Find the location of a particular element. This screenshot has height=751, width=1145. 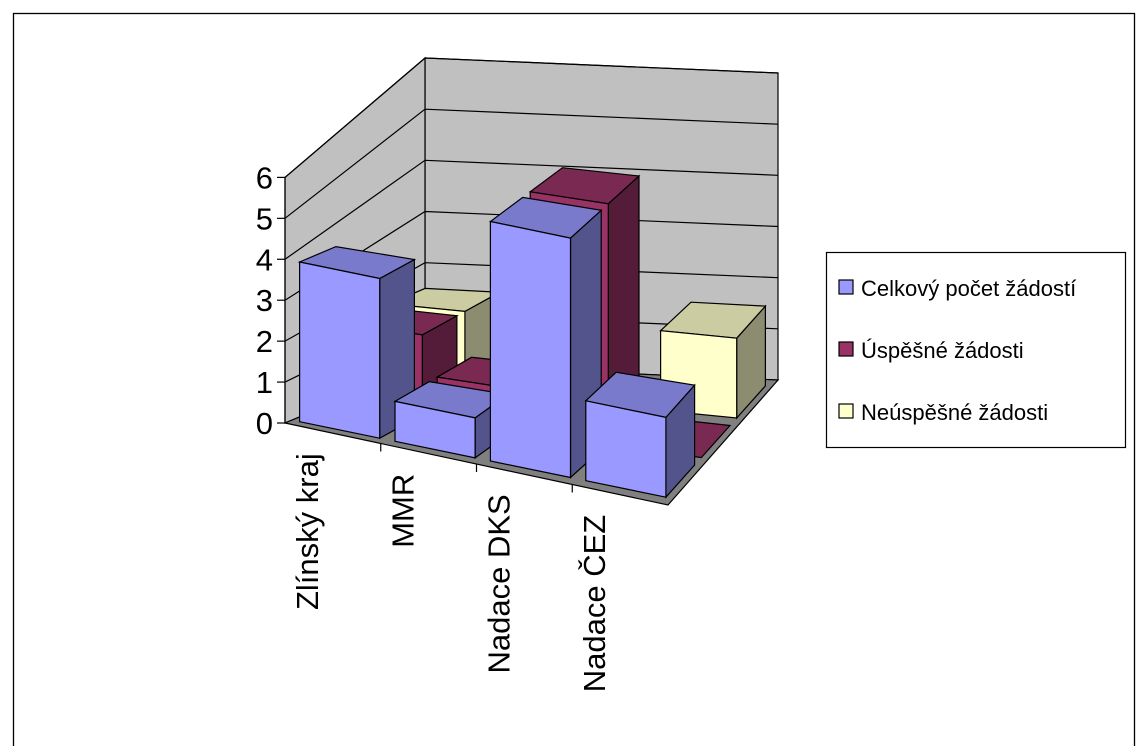

category-label: MMR is located at coordinates (403, 511).